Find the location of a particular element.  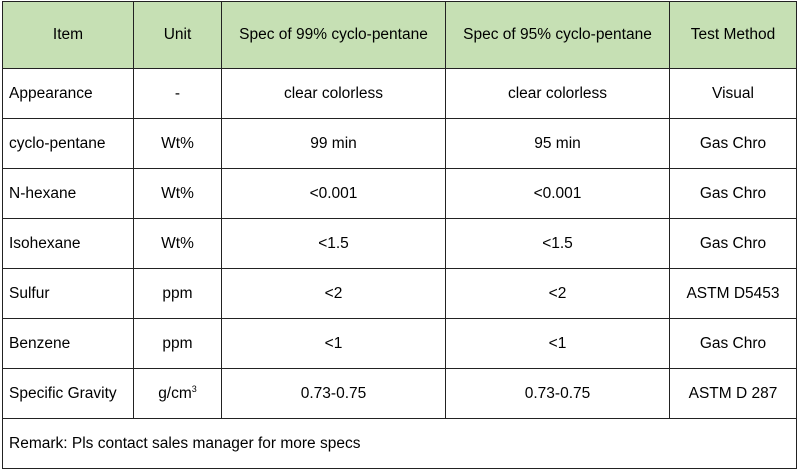

cell-spec-95: clear colorless is located at coordinates (557, 93).